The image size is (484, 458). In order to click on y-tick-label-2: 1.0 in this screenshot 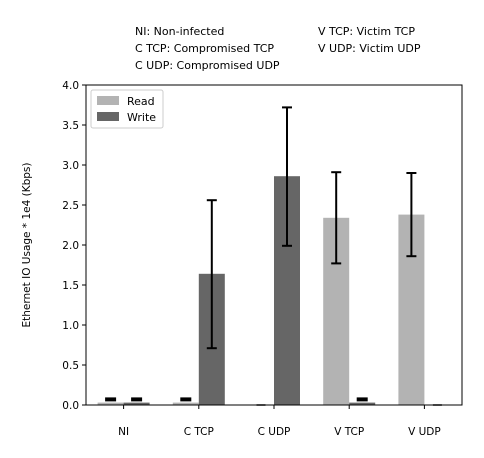, I will do `click(70, 326)`.